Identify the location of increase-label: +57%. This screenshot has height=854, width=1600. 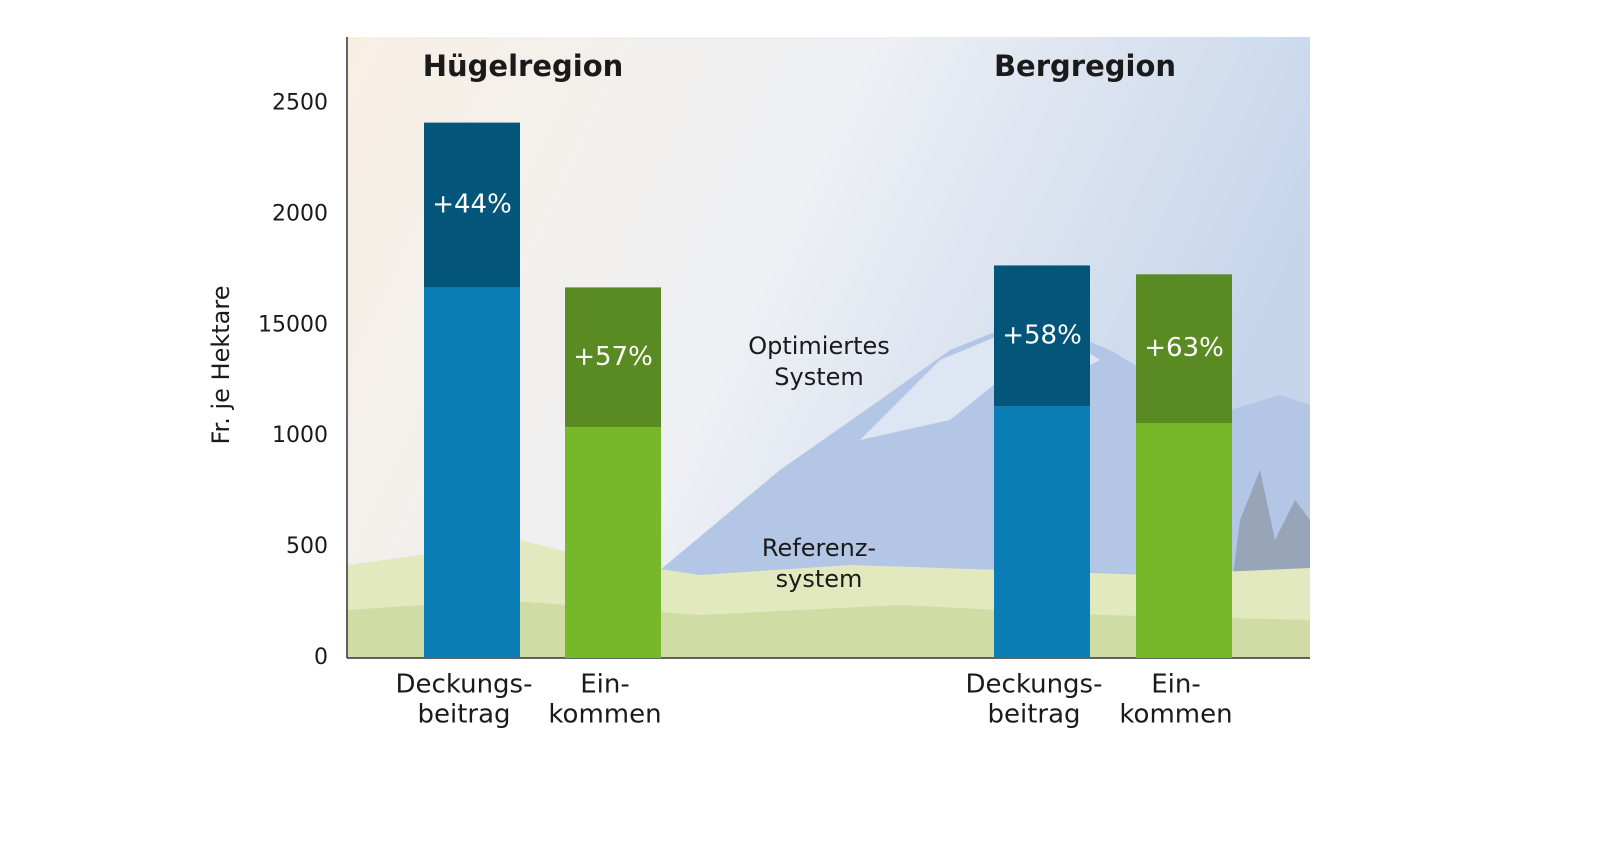
(613, 357).